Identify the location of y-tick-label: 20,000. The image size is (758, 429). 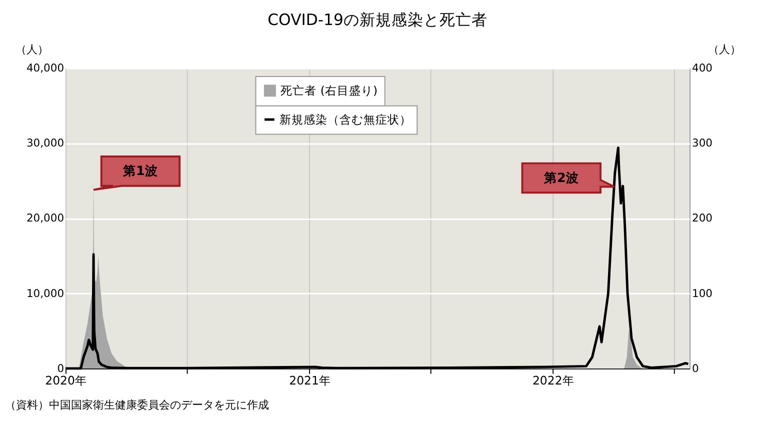
(45, 218).